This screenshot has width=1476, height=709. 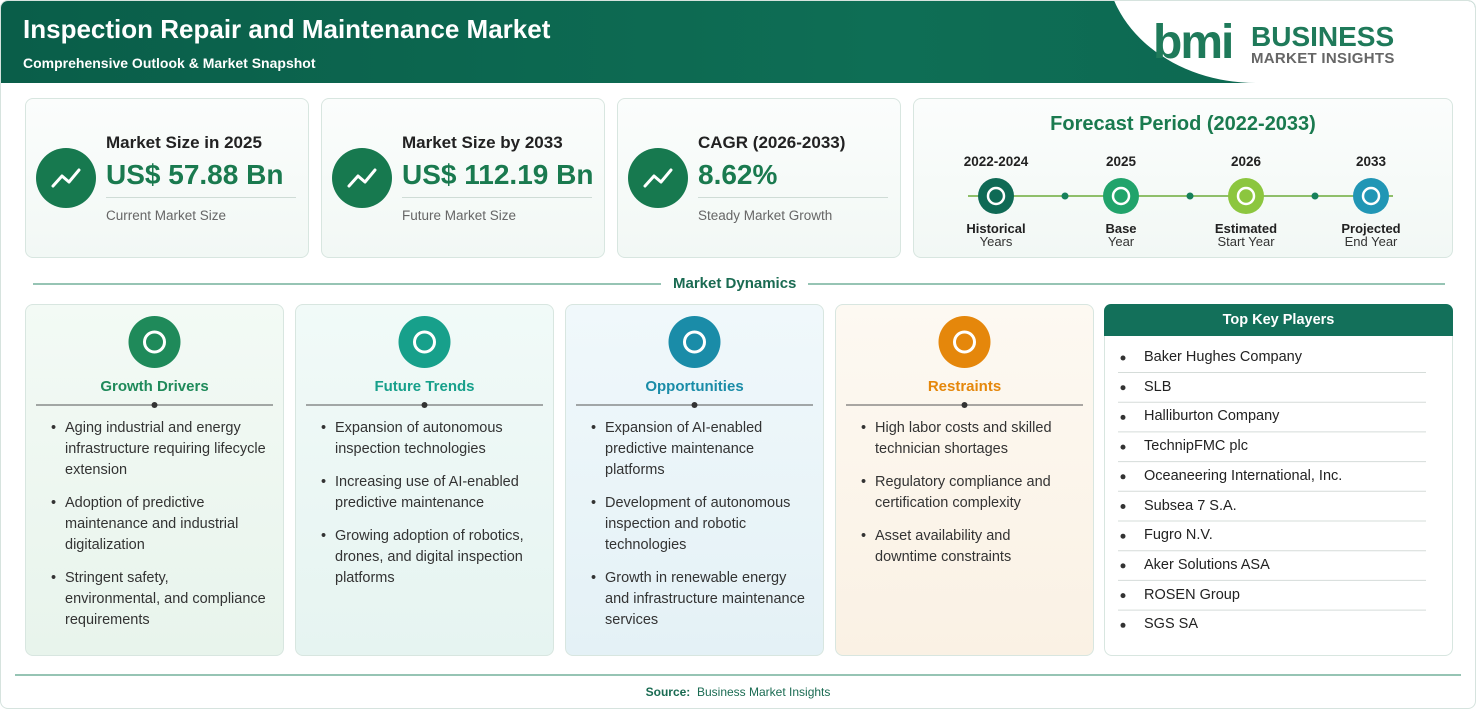 What do you see at coordinates (424, 386) in the screenshot?
I see `panel-title: Future Trends` at bounding box center [424, 386].